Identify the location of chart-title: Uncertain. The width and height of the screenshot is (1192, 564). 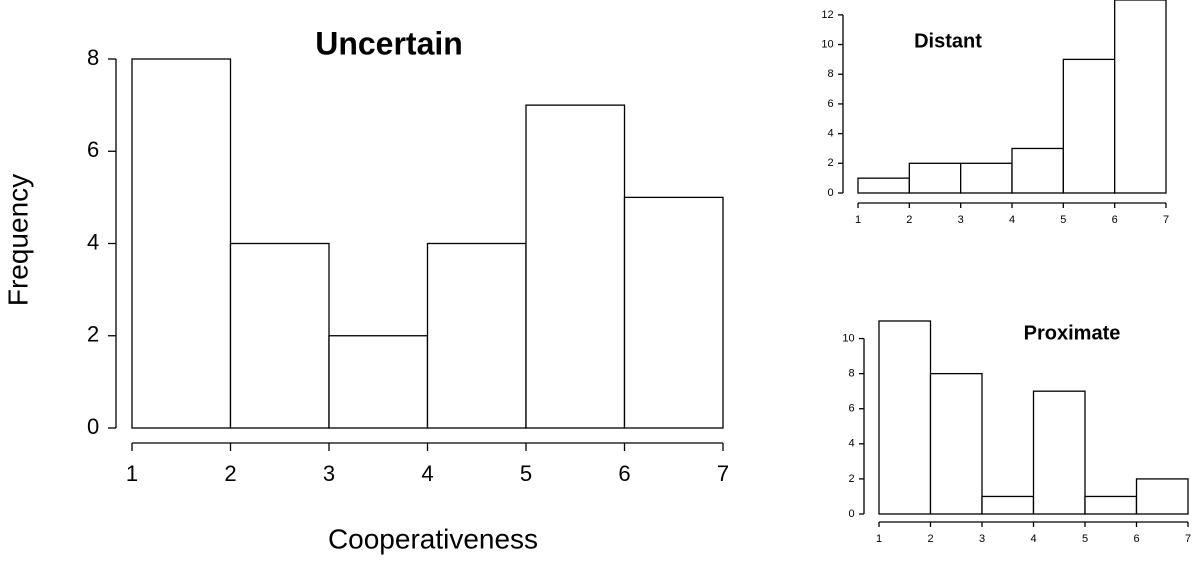
(389, 43).